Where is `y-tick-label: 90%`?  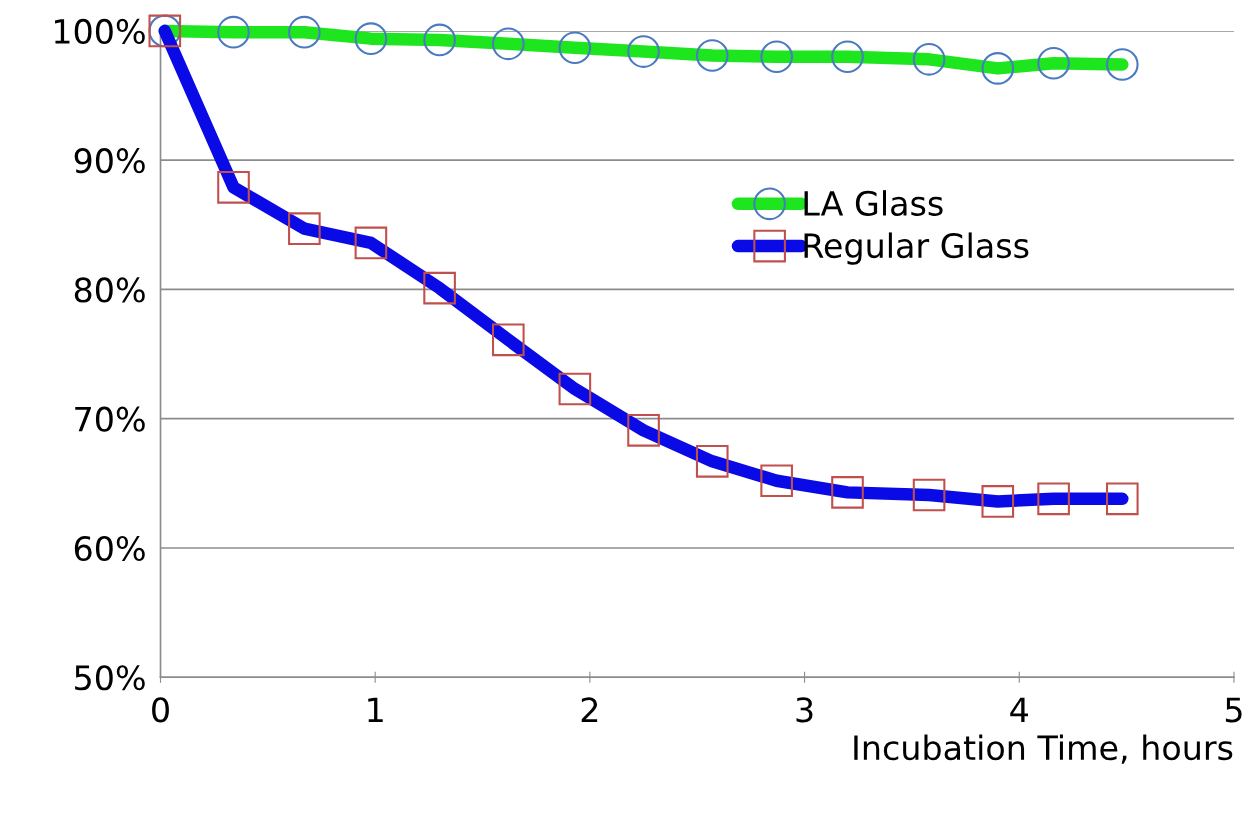 y-tick-label: 90% is located at coordinates (109, 161).